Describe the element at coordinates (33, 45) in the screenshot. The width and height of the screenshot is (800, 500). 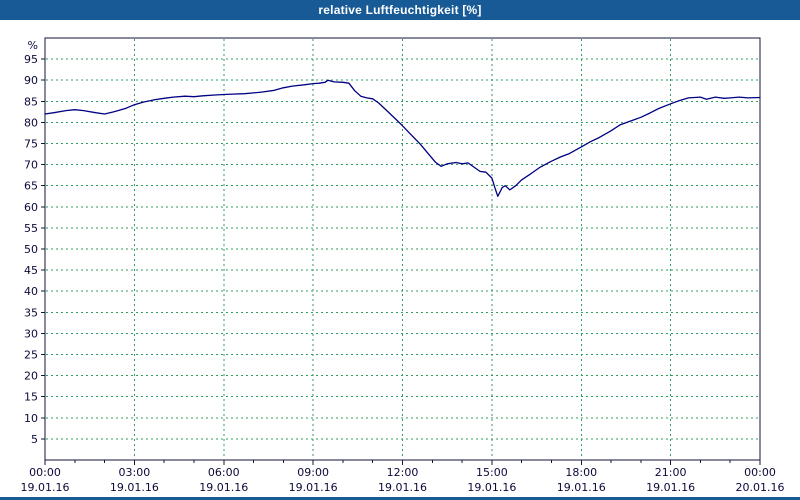
I see `y-axis-unit-label: %` at that location.